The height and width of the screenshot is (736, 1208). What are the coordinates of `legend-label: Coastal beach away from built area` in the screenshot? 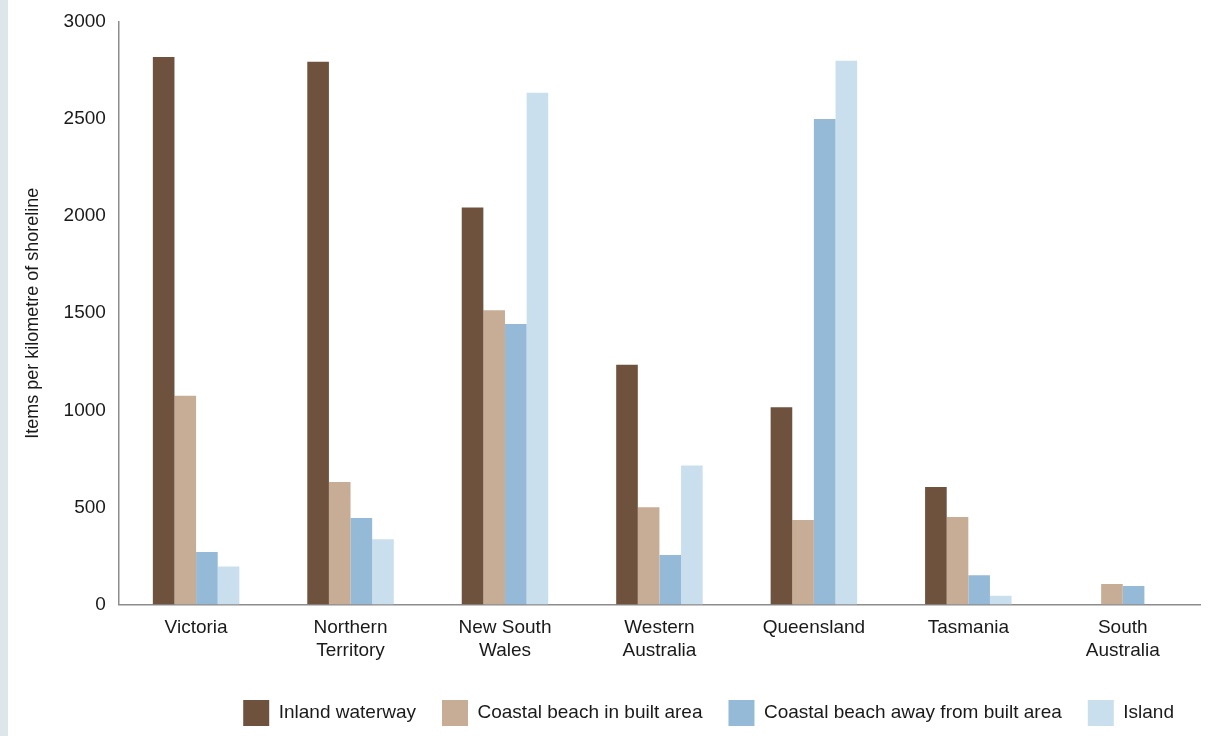 It's located at (913, 712).